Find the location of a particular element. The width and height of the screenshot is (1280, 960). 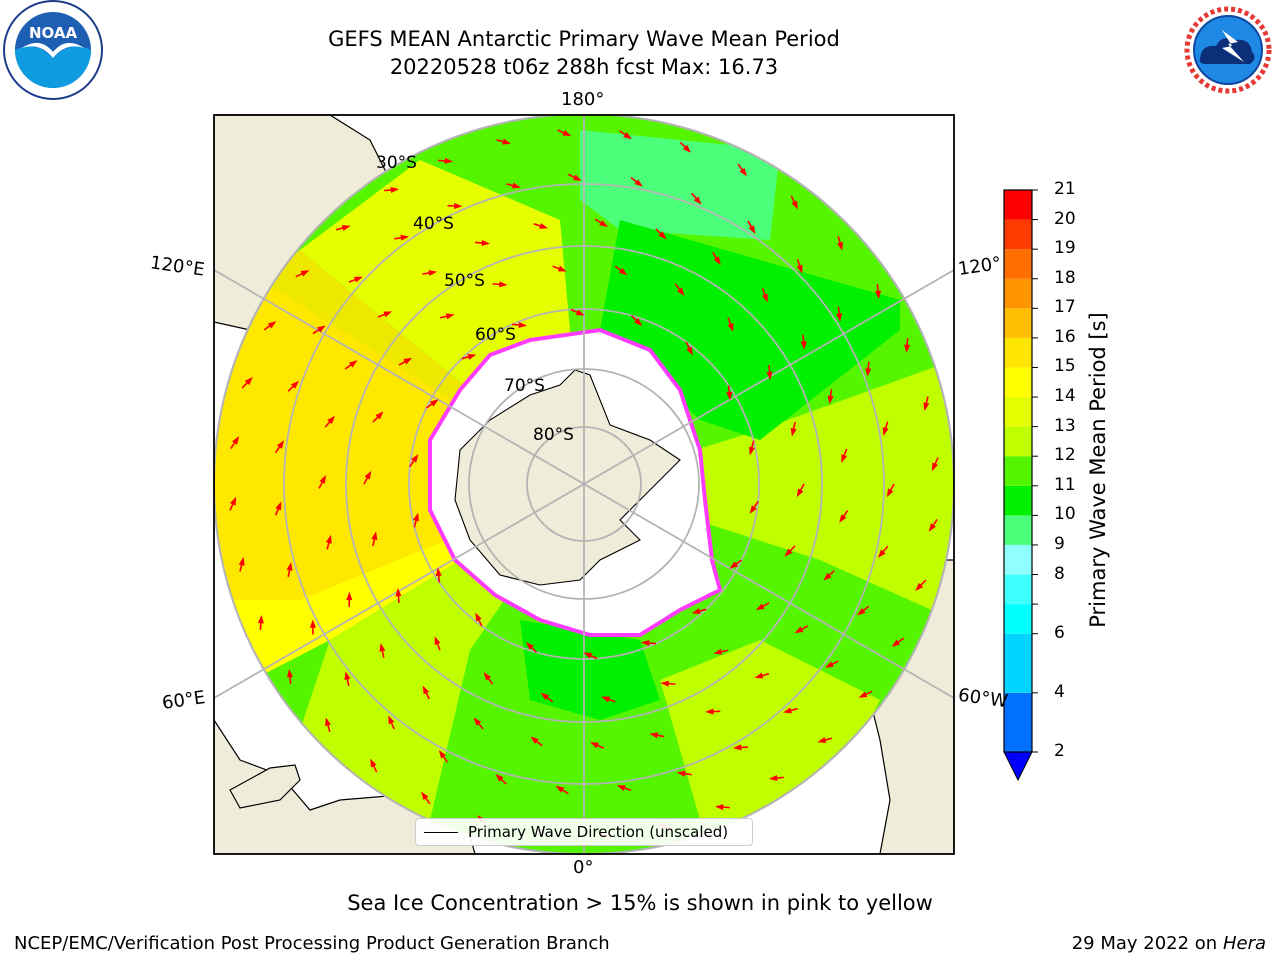

colorbar-extend-arrow is located at coordinates (1018, 766).